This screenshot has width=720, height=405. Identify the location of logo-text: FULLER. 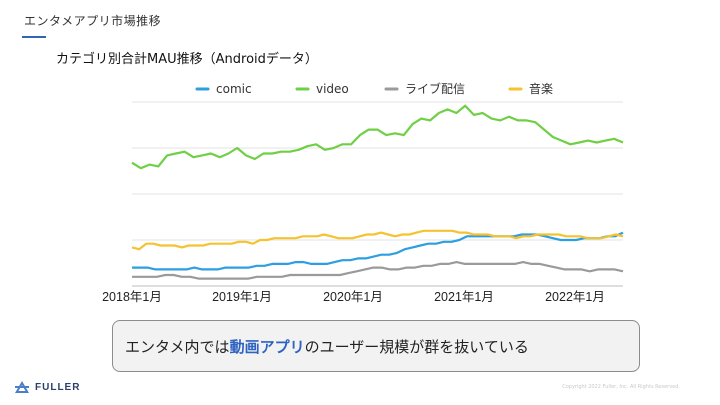
(58, 387).